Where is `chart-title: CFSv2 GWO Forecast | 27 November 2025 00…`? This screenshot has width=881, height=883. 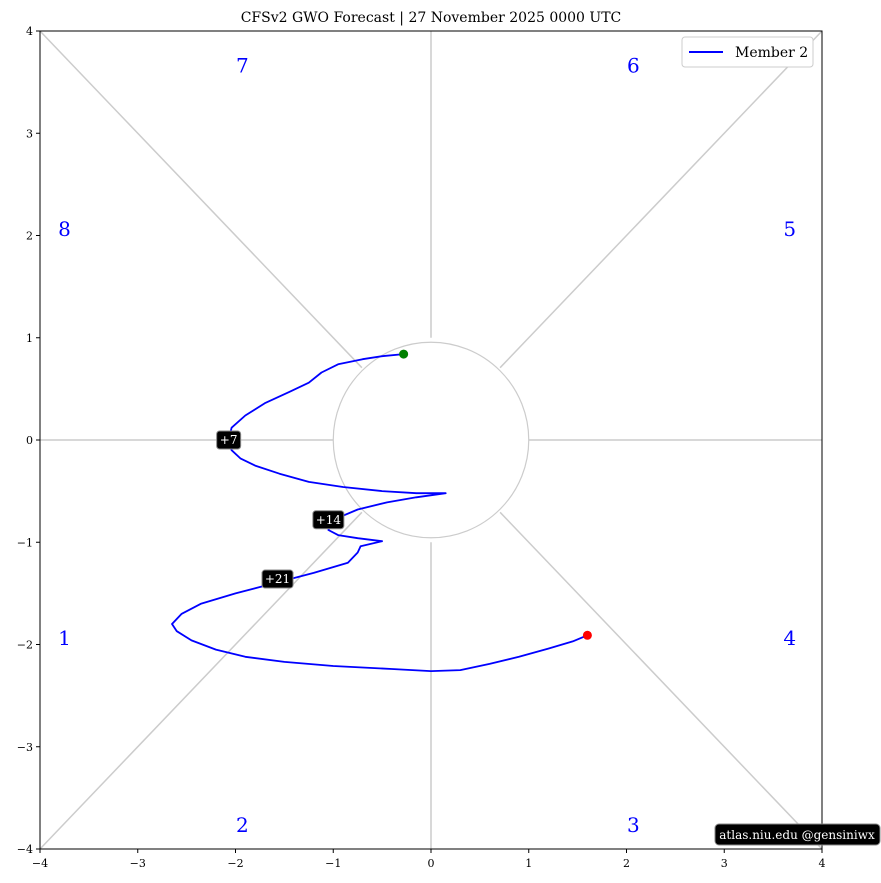 chart-title: CFSv2 GWO Forecast | 27 November 2025 00… is located at coordinates (431, 18).